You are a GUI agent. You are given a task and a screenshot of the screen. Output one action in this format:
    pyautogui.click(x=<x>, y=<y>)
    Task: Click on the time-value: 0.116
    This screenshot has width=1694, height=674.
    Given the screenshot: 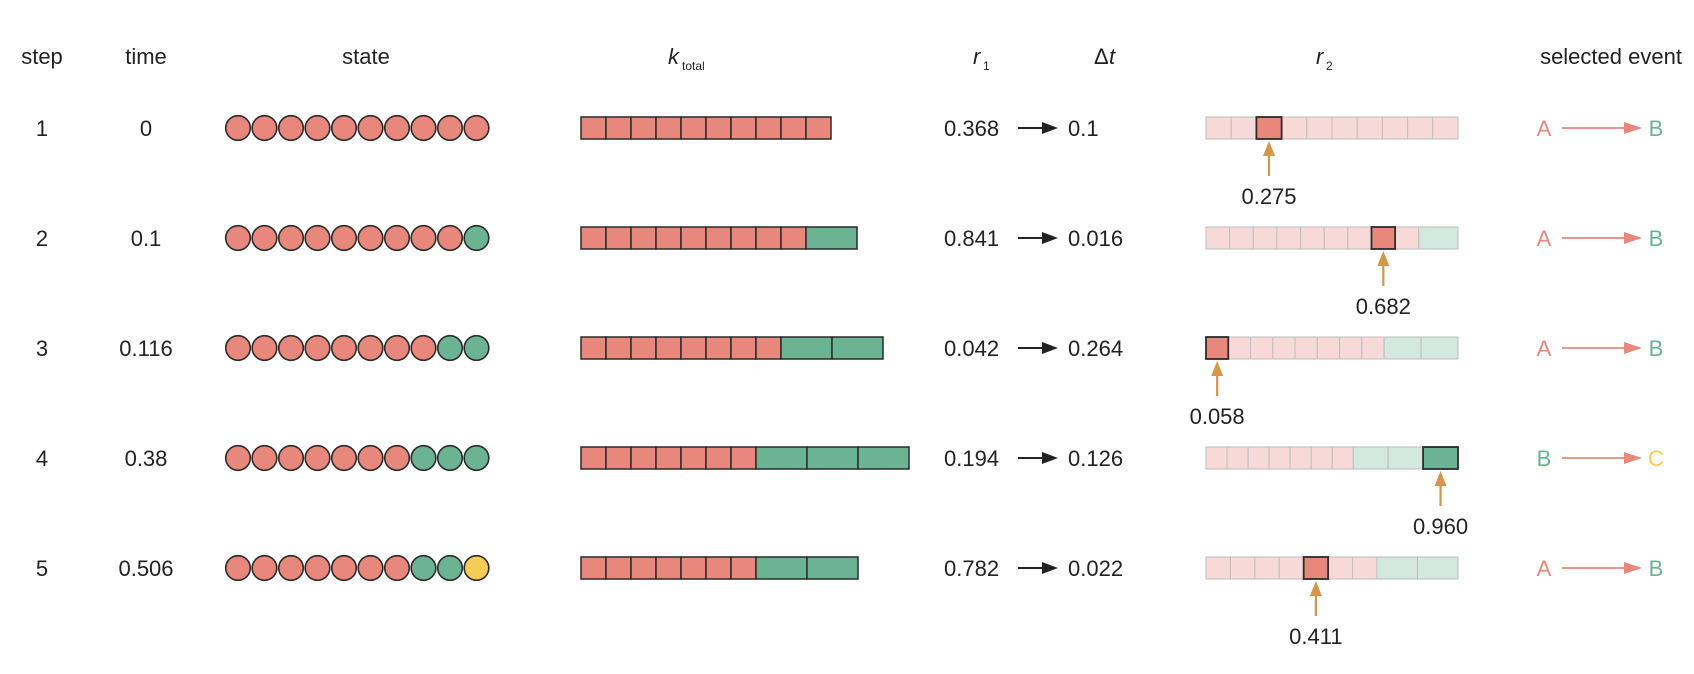 What is the action you would take?
    pyautogui.click(x=145, y=348)
    